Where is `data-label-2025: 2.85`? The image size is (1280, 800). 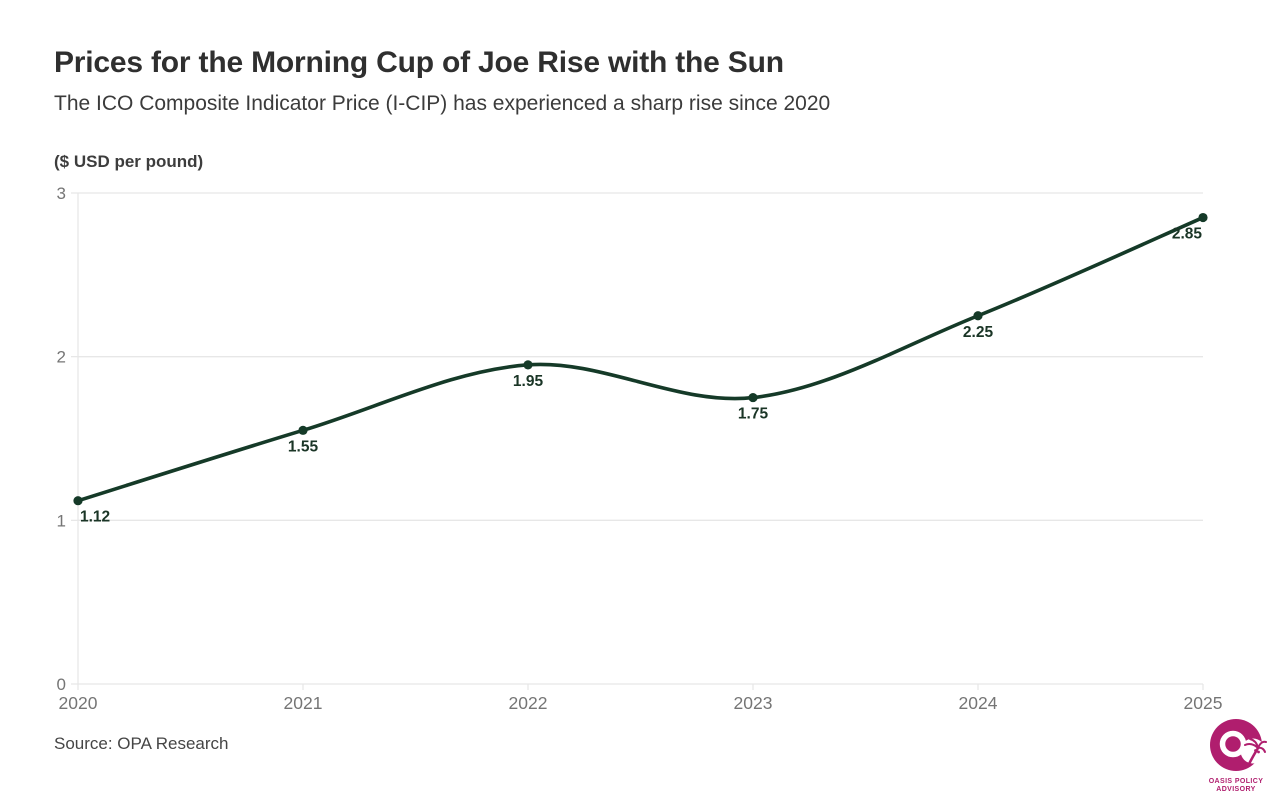 data-label-2025: 2.85 is located at coordinates (1187, 234).